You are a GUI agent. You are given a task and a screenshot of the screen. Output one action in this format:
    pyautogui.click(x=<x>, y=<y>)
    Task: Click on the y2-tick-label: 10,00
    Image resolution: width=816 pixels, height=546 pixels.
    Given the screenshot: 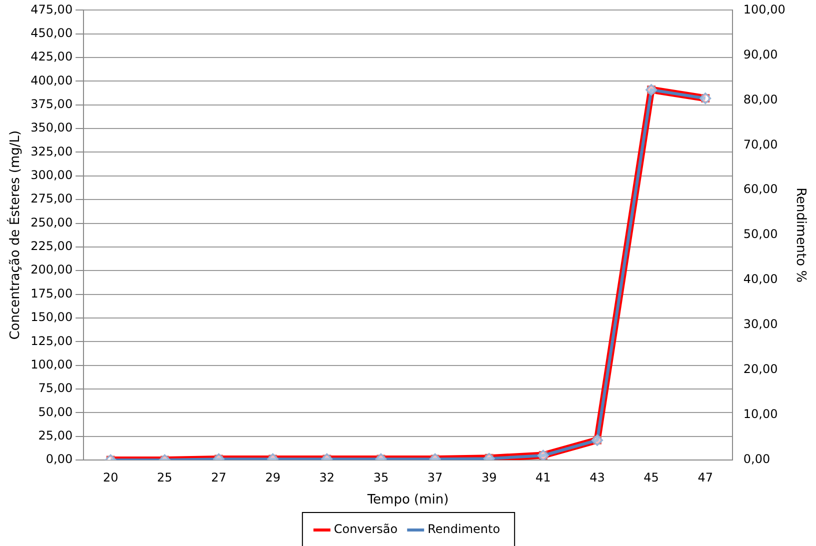 What is the action you would take?
    pyautogui.click(x=760, y=414)
    